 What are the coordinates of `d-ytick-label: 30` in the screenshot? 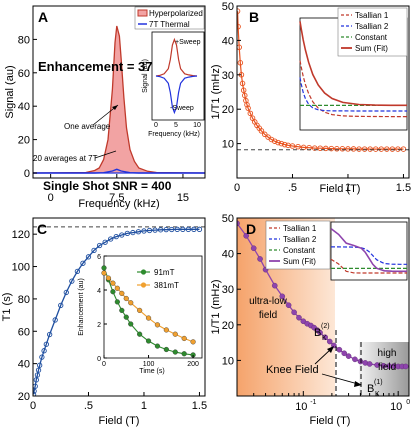 It's located at (228, 290).